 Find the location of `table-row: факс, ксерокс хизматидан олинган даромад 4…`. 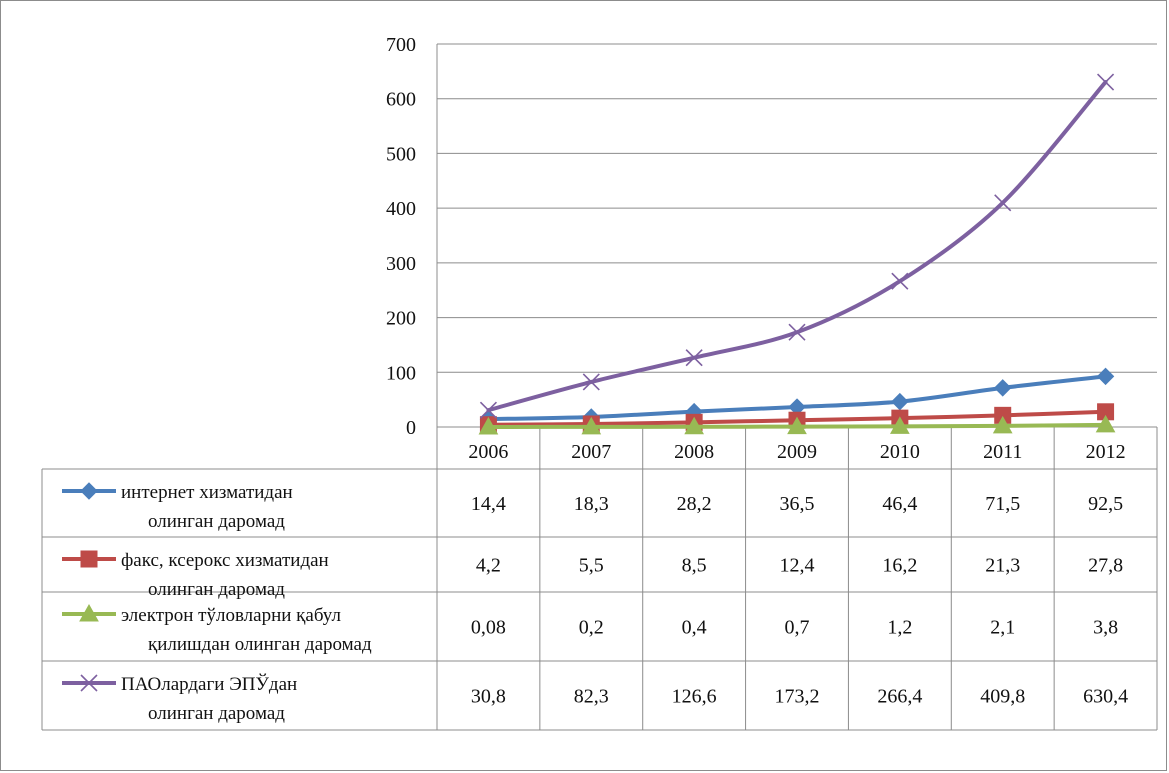

table-row: факс, ксерокс хизматидан олинган даромад 4… is located at coordinates (592, 575).